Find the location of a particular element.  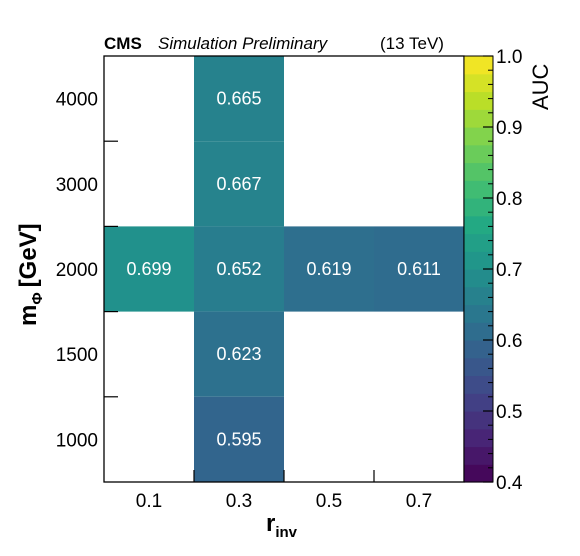

colorbar-title: AUC is located at coordinates (540, 86).